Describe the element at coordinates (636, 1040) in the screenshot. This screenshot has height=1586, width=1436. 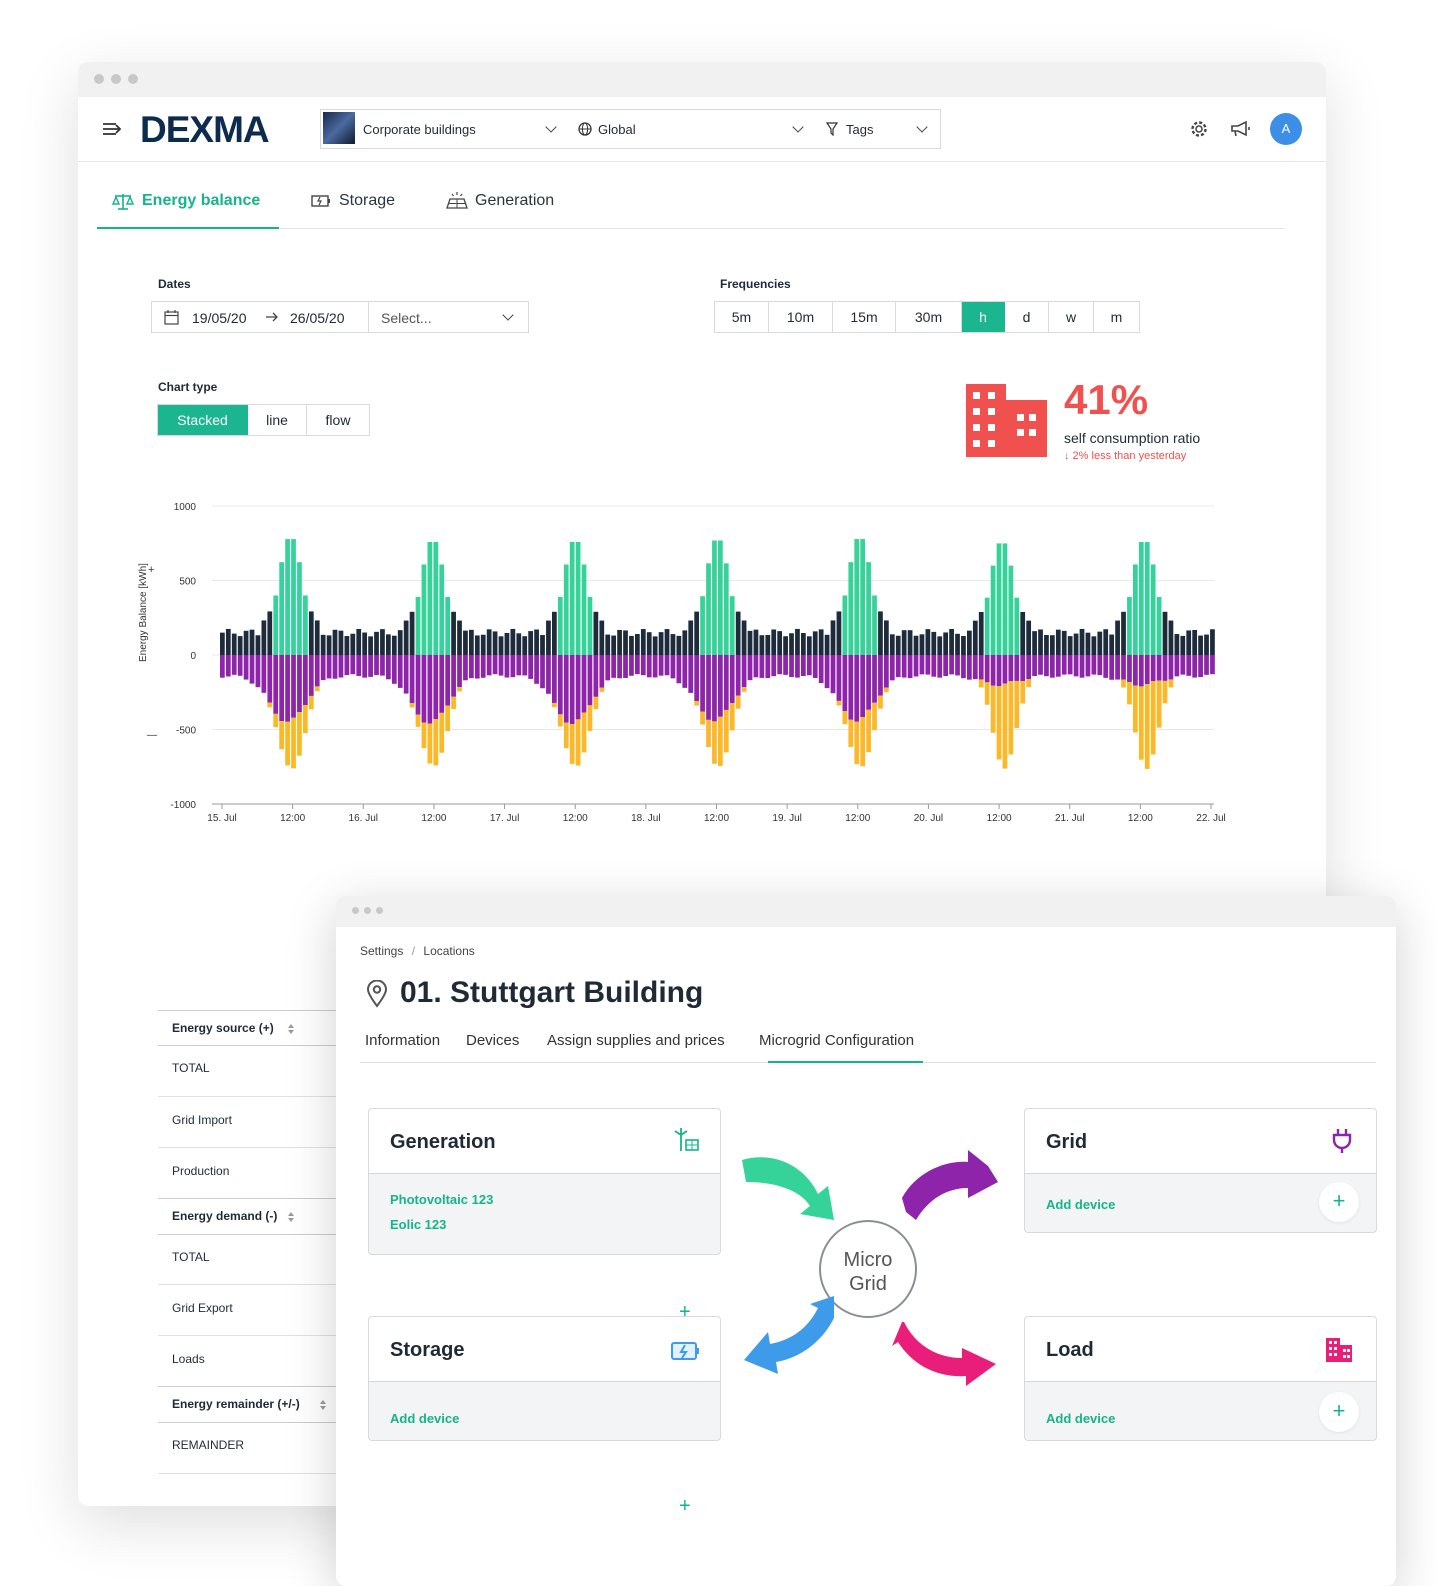
I see `tab-assign-supplies: Assign supplies and prices` at that location.